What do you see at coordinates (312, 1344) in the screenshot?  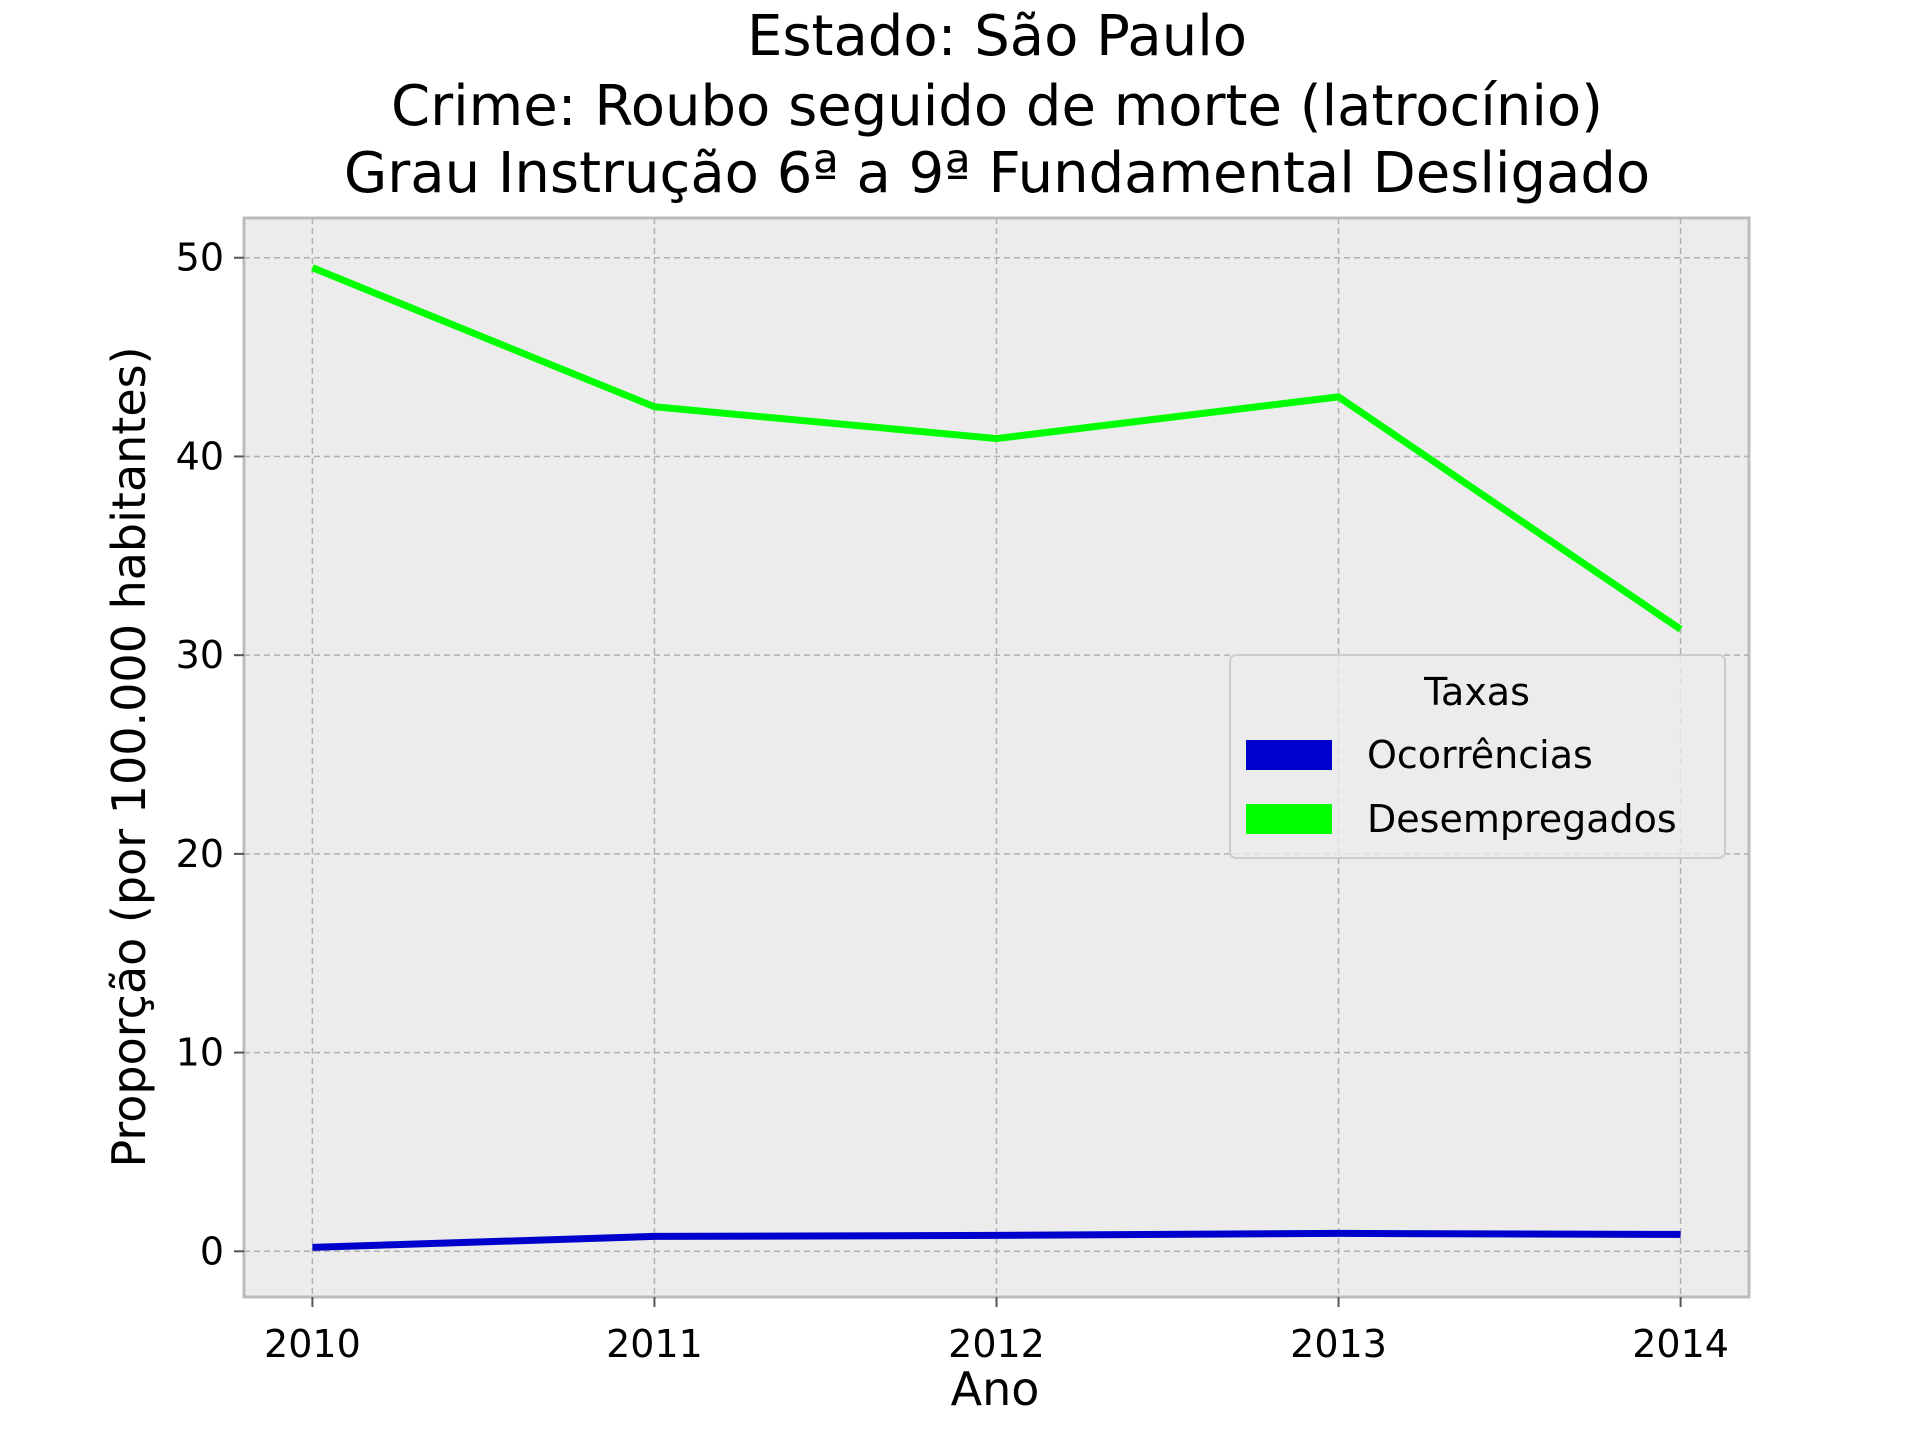 I see `x-tick-label-2010: 2010` at bounding box center [312, 1344].